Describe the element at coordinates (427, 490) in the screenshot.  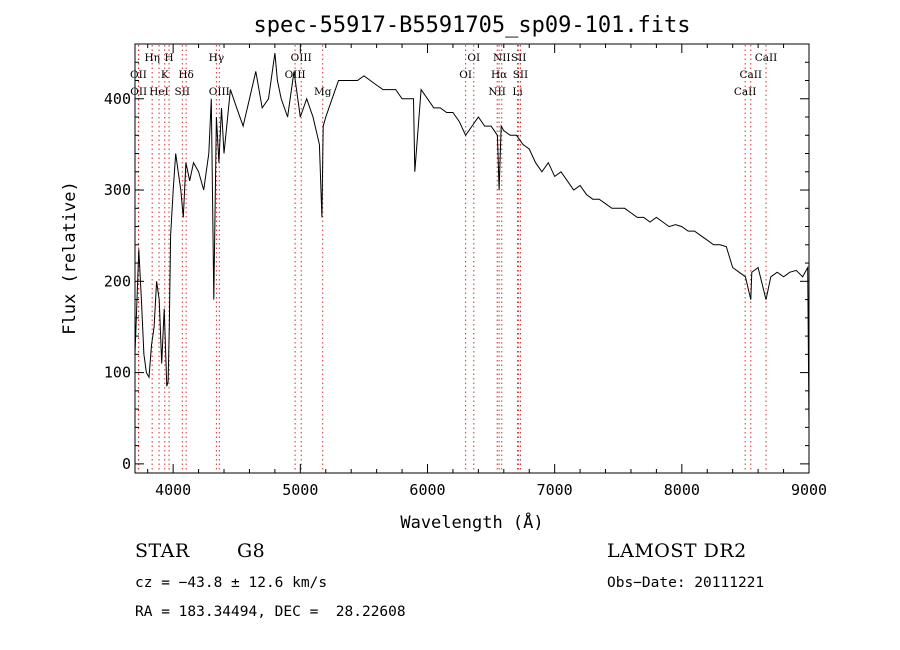
I see `x-tick-label: 6000` at that location.